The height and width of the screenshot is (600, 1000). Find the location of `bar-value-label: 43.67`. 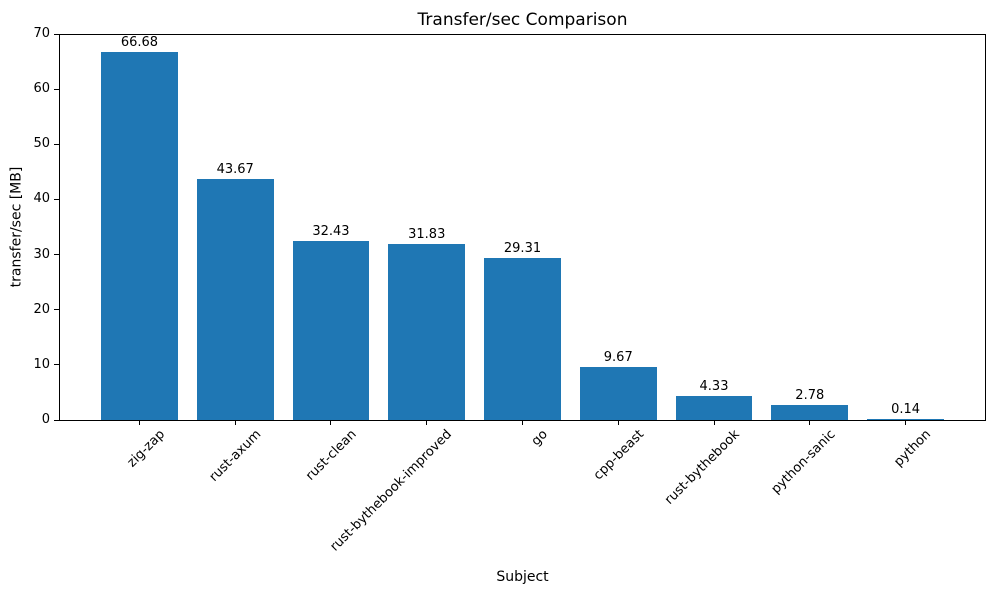

bar-value-label: 43.67 is located at coordinates (235, 170).